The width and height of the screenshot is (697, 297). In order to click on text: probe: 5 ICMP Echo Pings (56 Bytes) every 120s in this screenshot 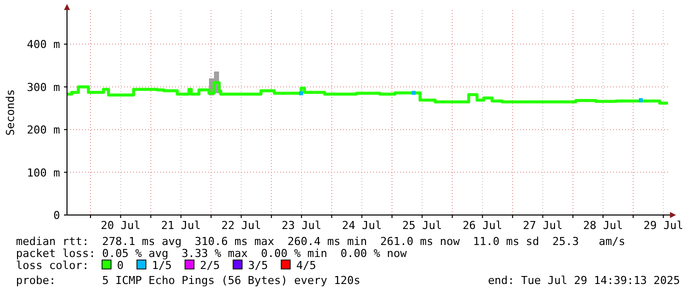, I will do `click(188, 280)`.